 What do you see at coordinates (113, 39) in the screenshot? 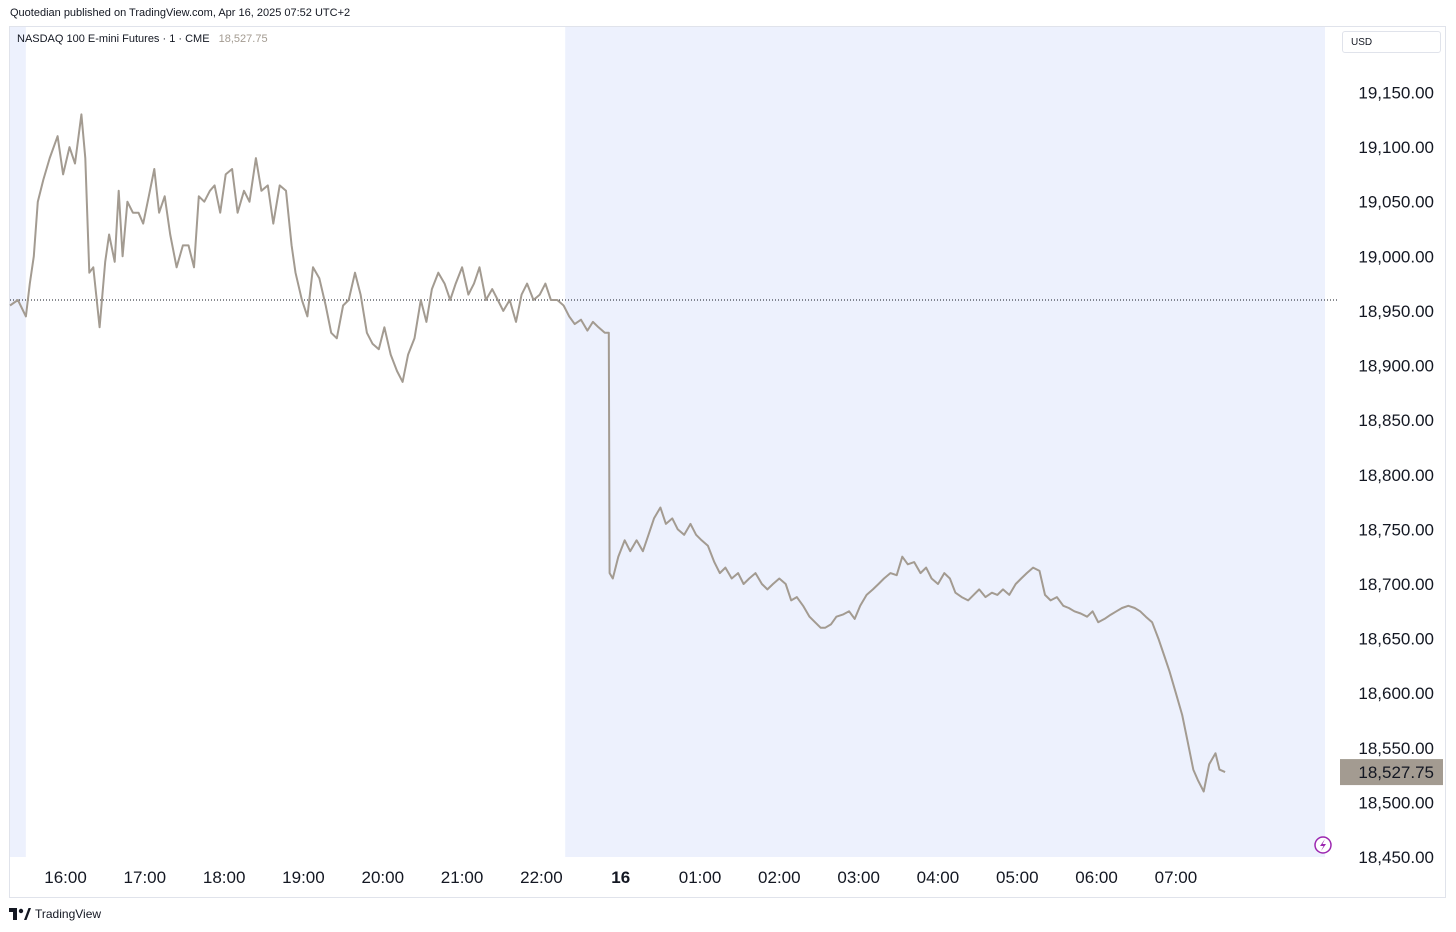
I see `symbol-title: NASDAQ 100 E-mini Futures · 1 · CME` at bounding box center [113, 39].